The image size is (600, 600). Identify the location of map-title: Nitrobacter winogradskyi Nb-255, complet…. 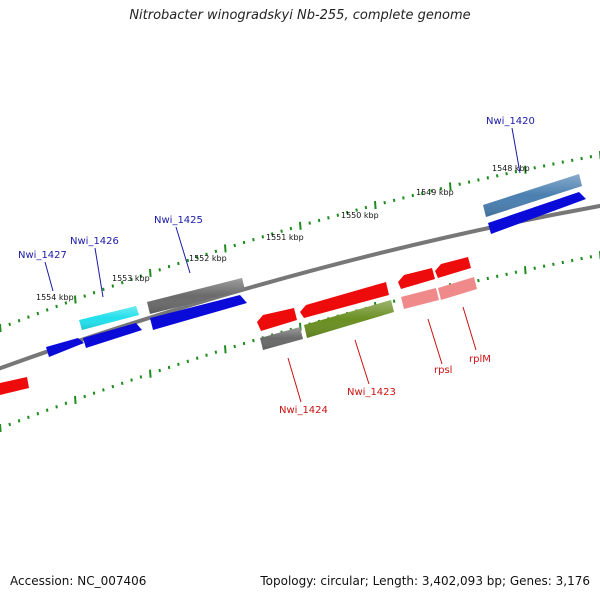
(300, 15).